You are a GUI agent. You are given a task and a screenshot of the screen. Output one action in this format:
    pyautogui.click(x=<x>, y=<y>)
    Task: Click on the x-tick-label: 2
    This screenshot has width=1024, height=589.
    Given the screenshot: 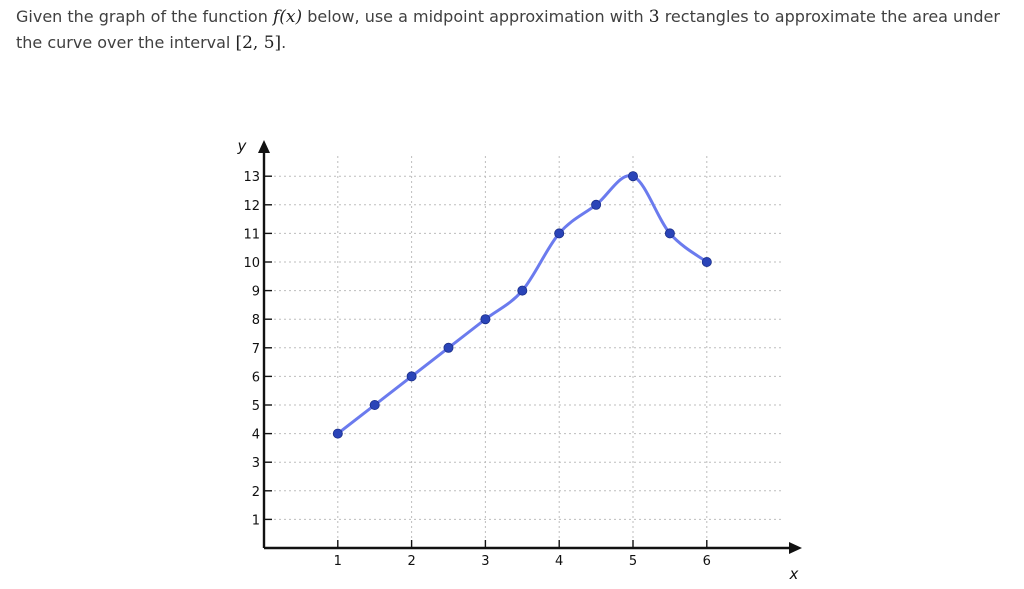 What is the action you would take?
    pyautogui.click(x=411, y=561)
    